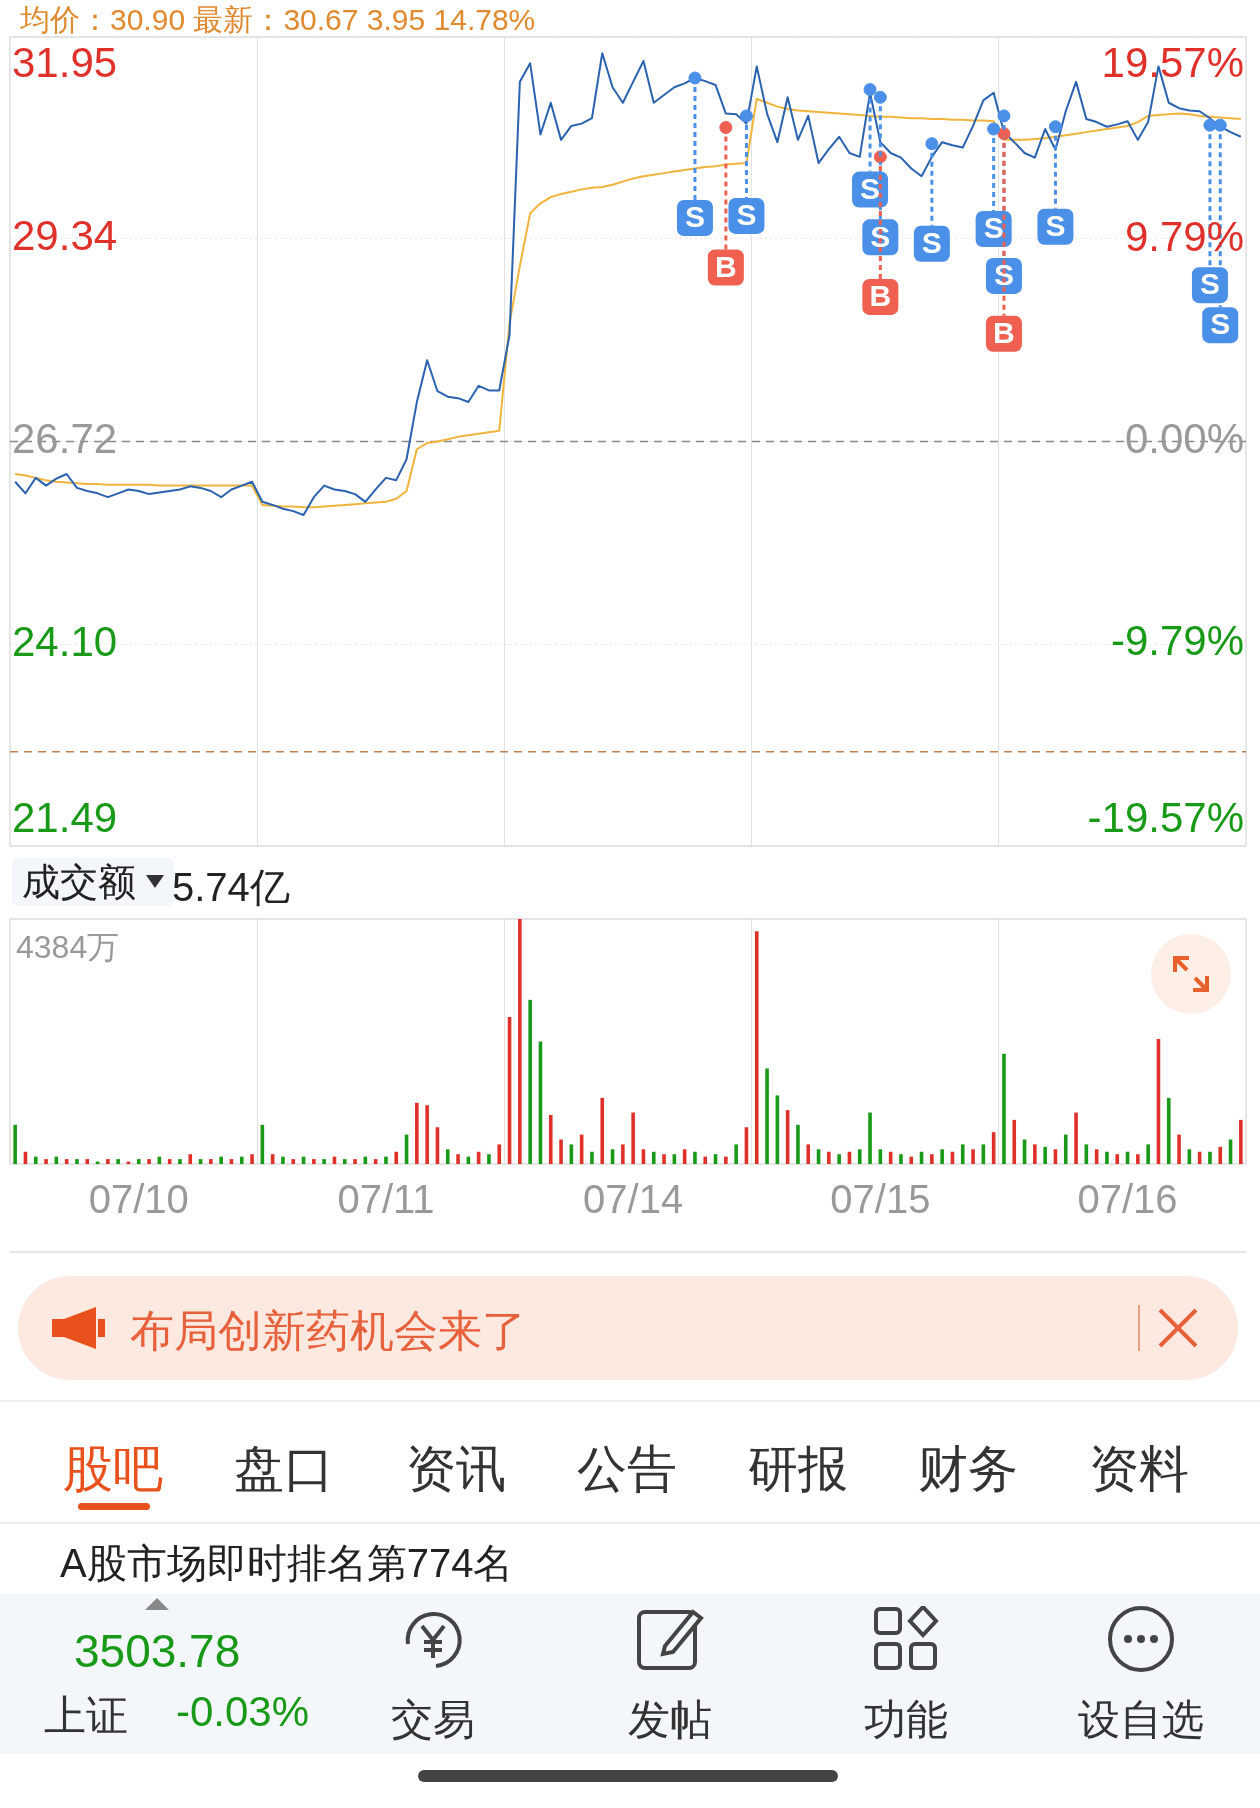 This screenshot has height=1808, width=1260. What do you see at coordinates (65, 641) in the screenshot?
I see `y-tick-label: 24.10` at bounding box center [65, 641].